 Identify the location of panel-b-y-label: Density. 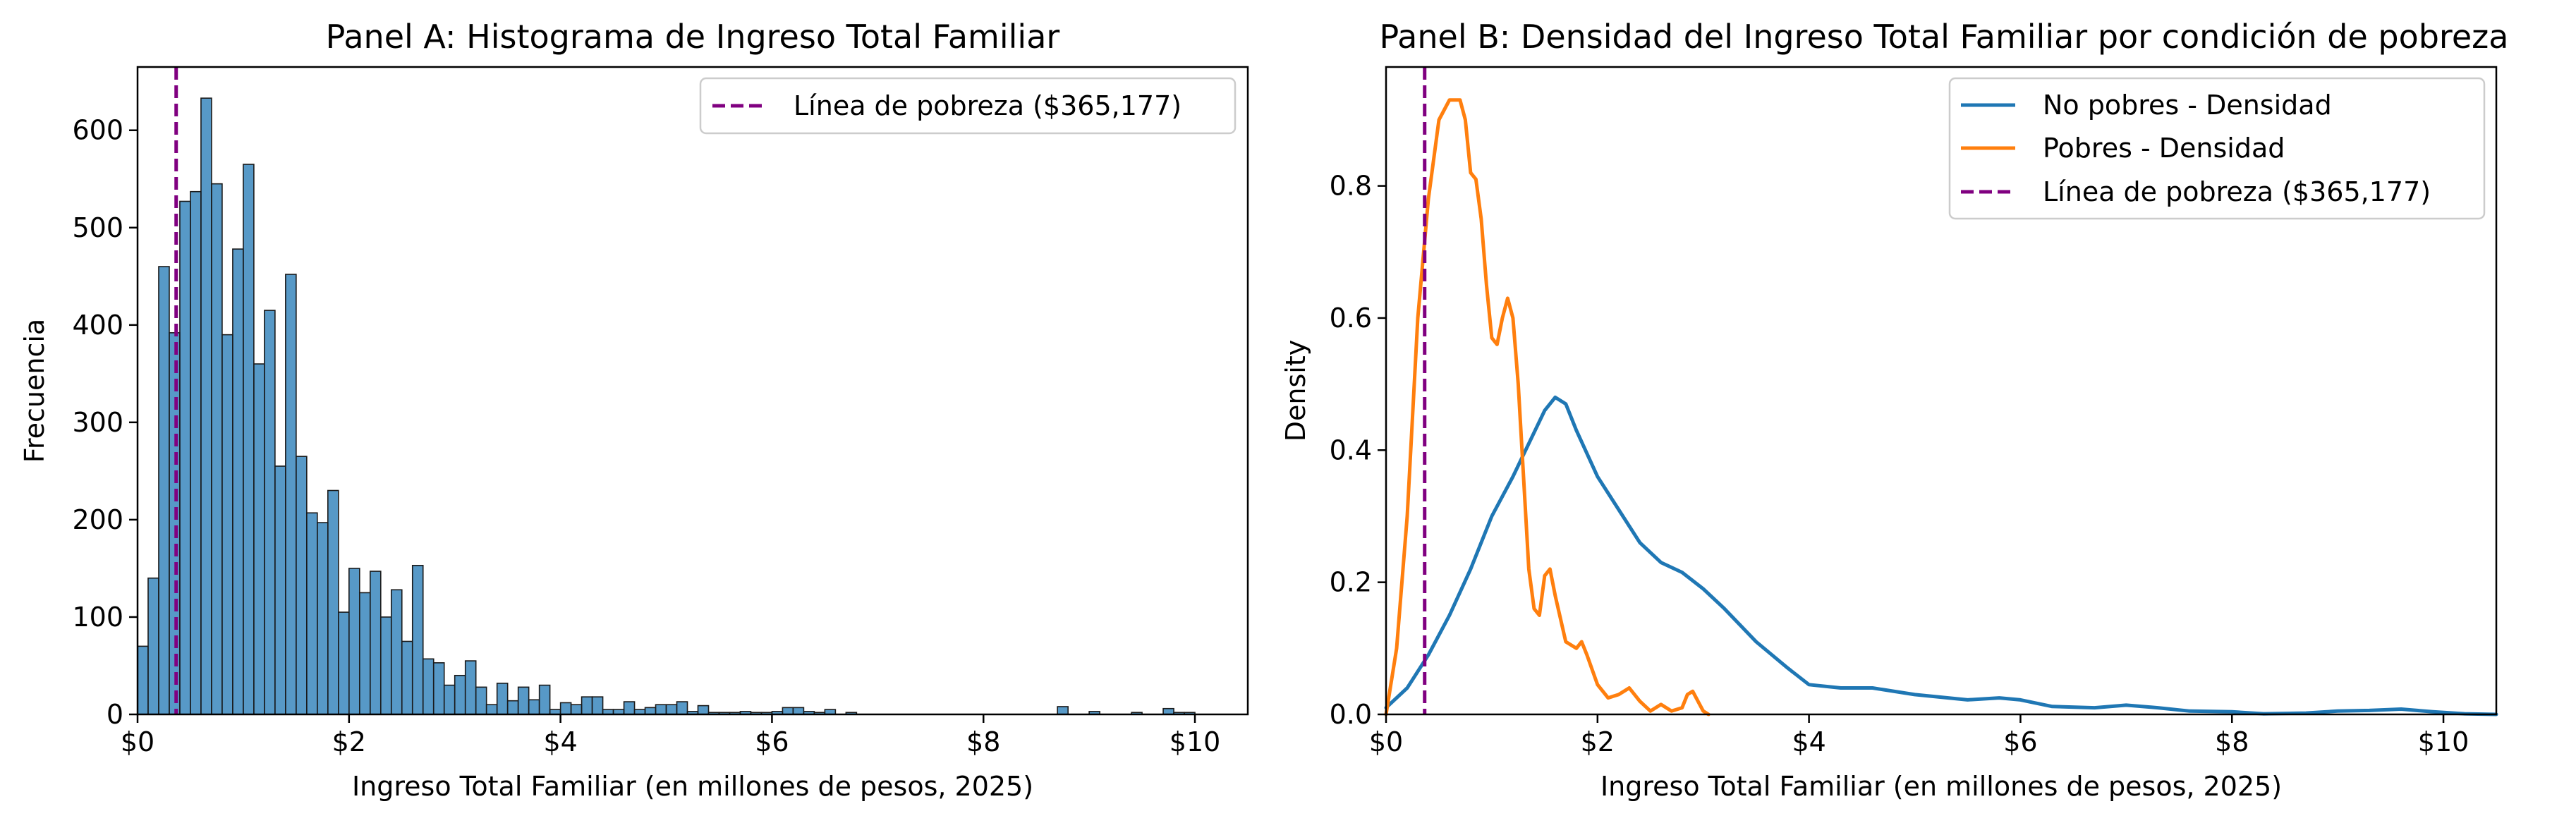
(1295, 390).